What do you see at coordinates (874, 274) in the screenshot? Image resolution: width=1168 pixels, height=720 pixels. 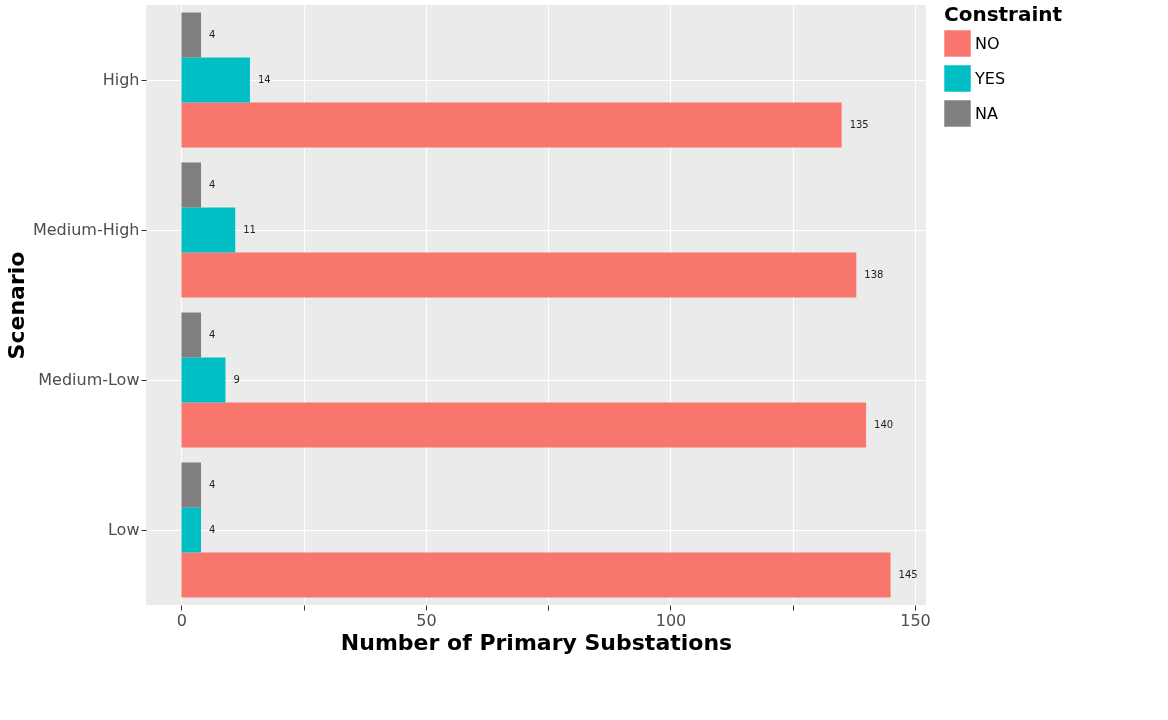 I see `data-label: 138` at bounding box center [874, 274].